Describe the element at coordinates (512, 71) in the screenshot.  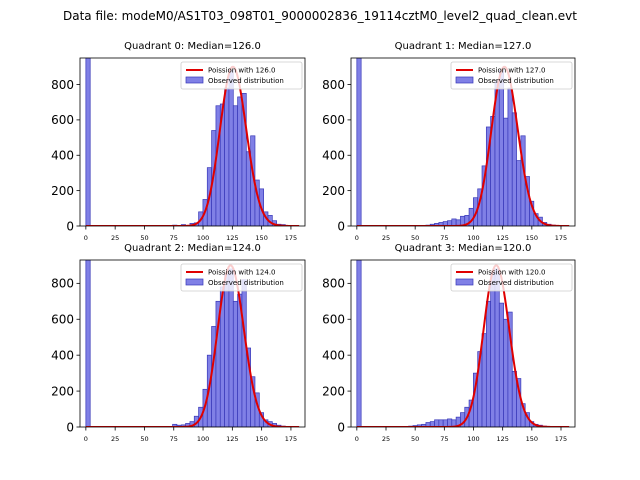
I see `legend-poisson-label: Poission with 127.0` at that location.